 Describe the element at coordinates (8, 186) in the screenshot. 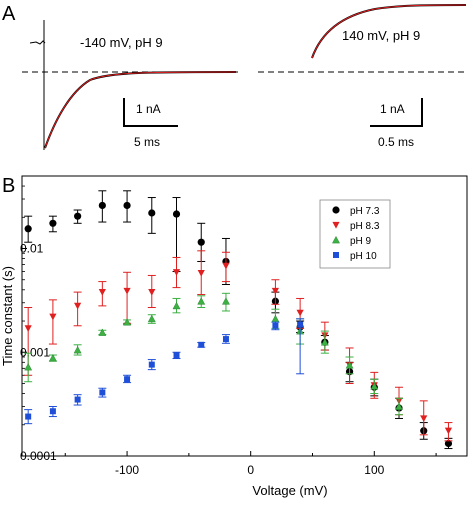

I see `panel-b-letter: B` at that location.